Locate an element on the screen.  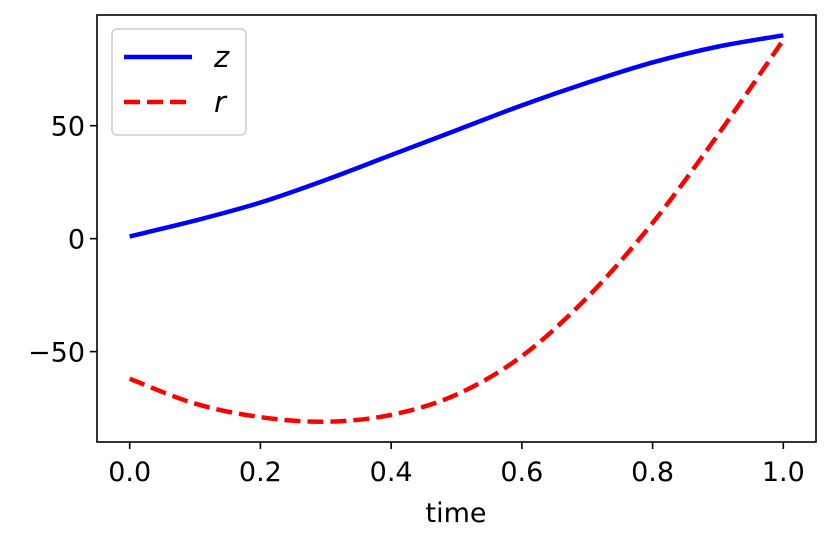
x-tick-label: 0.6 is located at coordinates (521, 472).